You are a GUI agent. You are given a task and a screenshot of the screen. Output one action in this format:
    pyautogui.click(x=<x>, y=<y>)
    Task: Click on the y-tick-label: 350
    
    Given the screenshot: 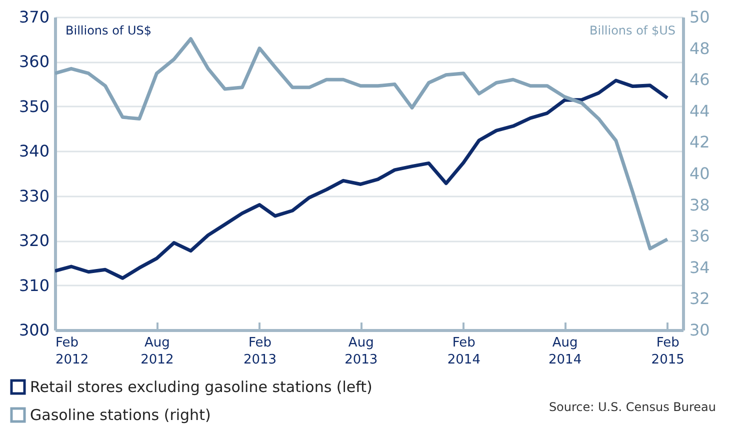 What is the action you would take?
    pyautogui.click(x=34, y=106)
    